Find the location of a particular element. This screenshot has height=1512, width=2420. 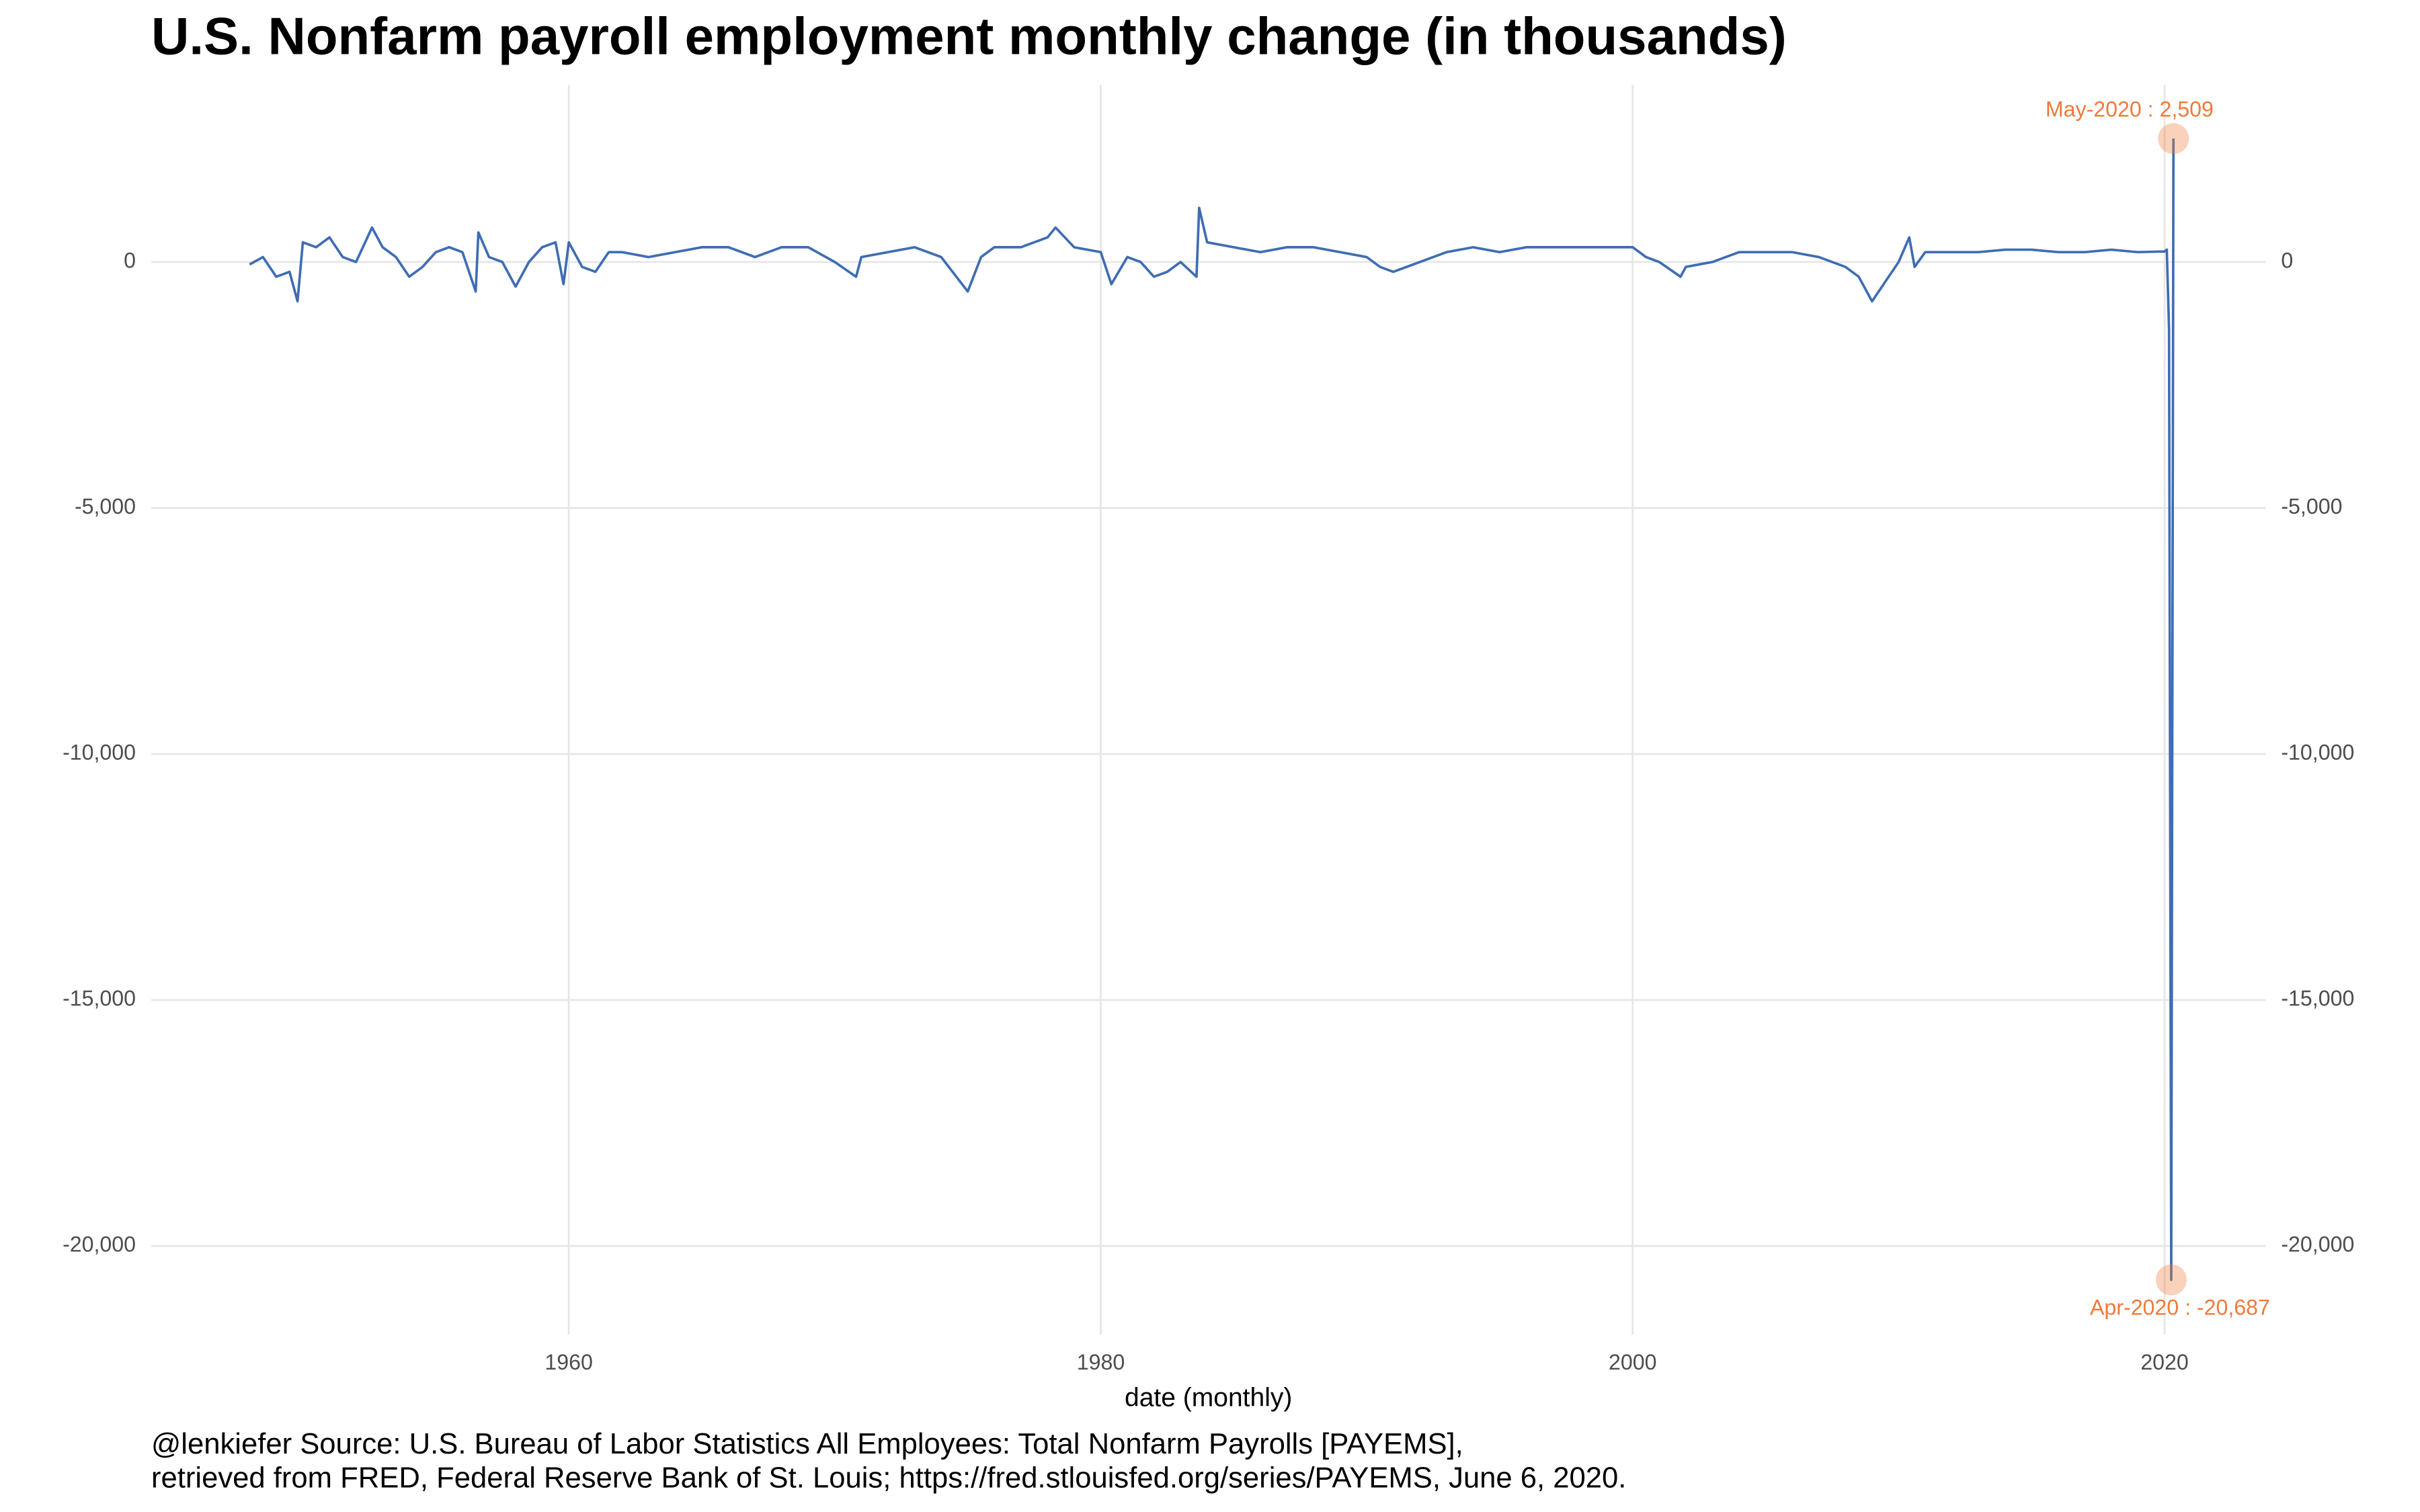

x-tick-label: 1980 is located at coordinates (1101, 1362).